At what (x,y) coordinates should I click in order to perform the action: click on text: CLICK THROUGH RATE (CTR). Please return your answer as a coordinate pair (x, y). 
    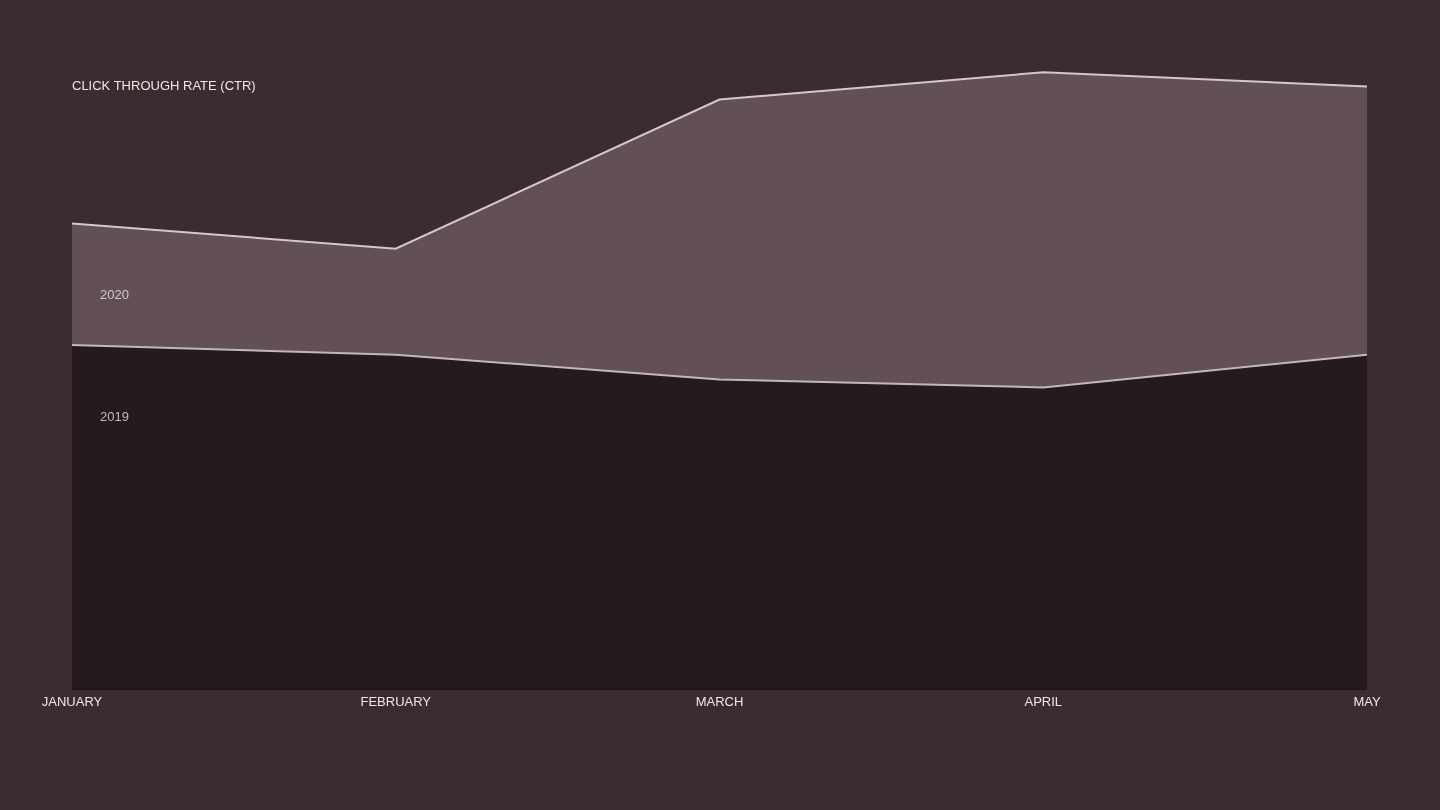
    Looking at the image, I should click on (164, 86).